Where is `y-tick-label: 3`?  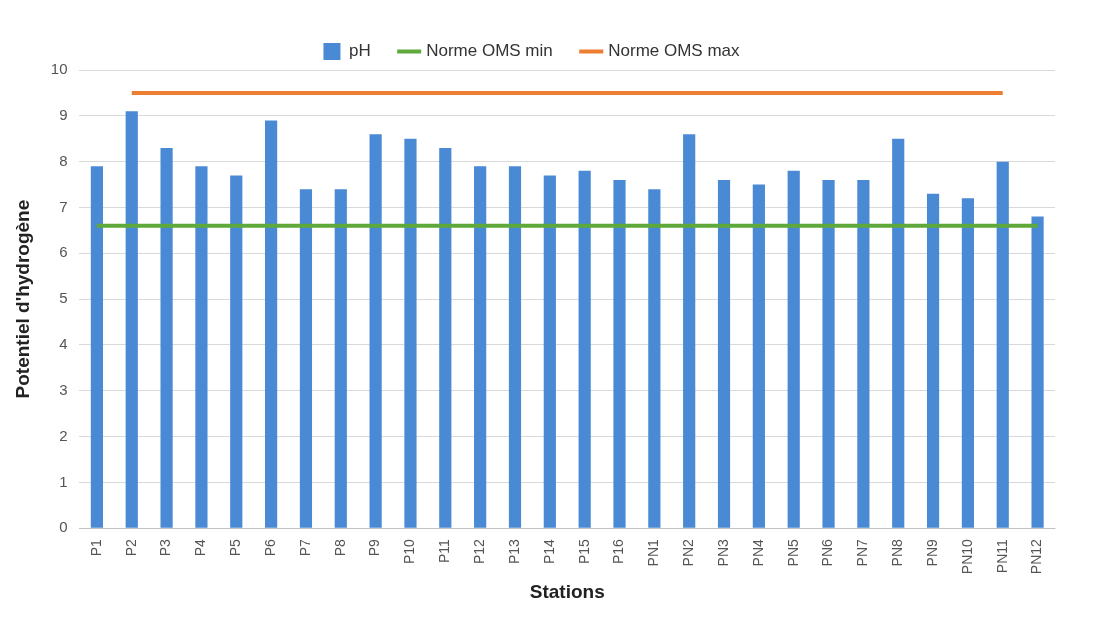
y-tick-label: 3 is located at coordinates (63, 389).